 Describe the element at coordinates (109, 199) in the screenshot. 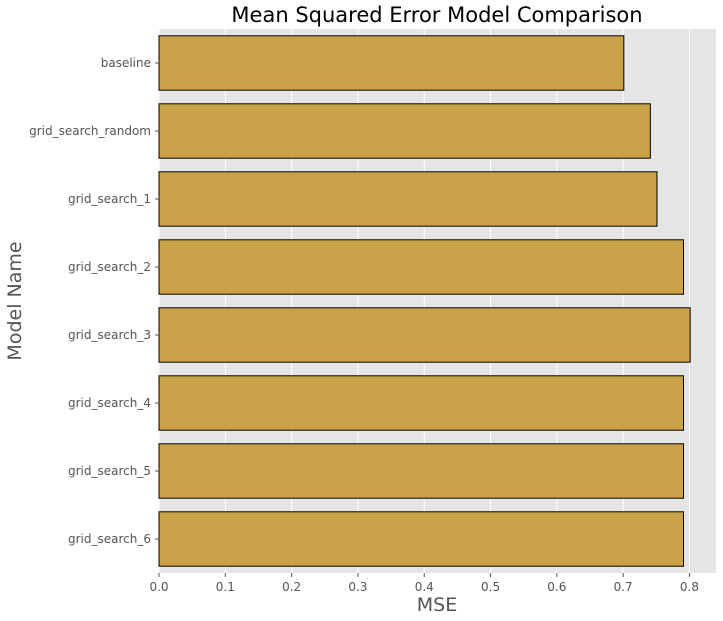

I see `y-tick-label: grid_search_1` at that location.